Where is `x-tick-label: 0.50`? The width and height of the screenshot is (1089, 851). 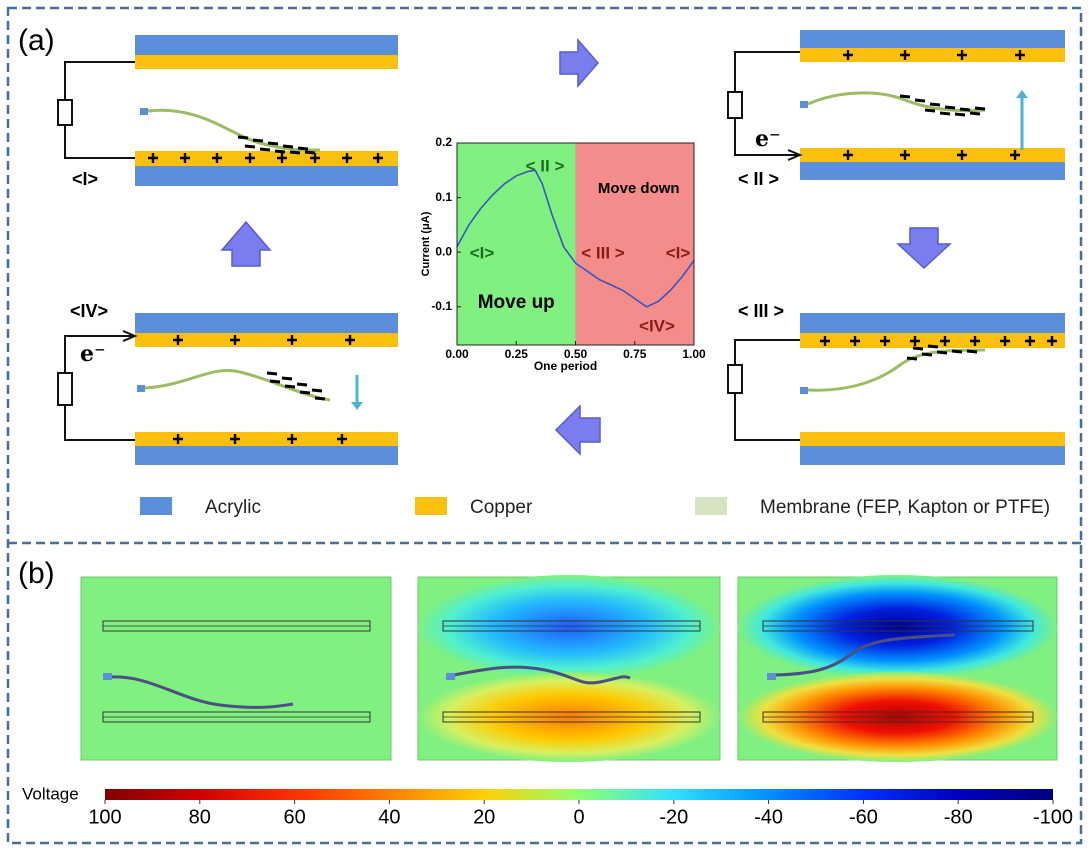 x-tick-label: 0.50 is located at coordinates (576, 354).